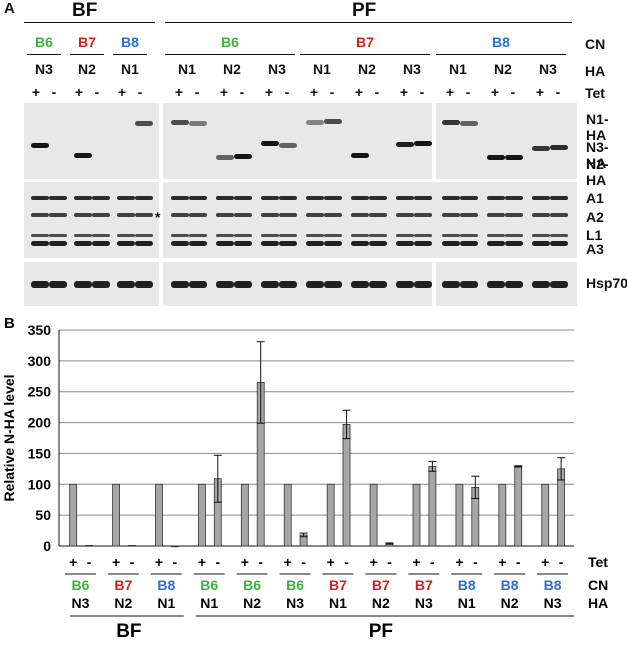  Describe the element at coordinates (209, 603) in the screenshot. I see `category-ha-label: N1` at that location.